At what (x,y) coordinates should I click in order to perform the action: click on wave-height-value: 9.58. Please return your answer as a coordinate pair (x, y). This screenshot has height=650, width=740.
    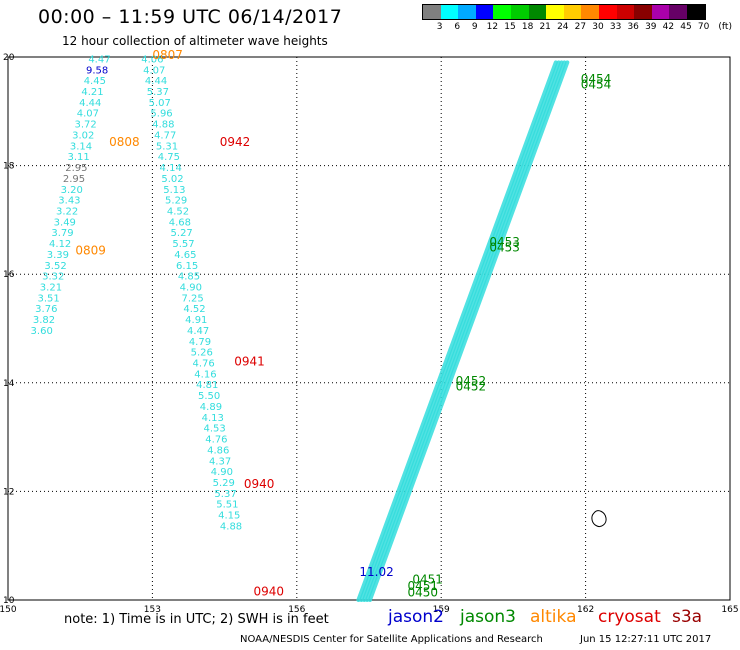
    Looking at the image, I should click on (97, 70).